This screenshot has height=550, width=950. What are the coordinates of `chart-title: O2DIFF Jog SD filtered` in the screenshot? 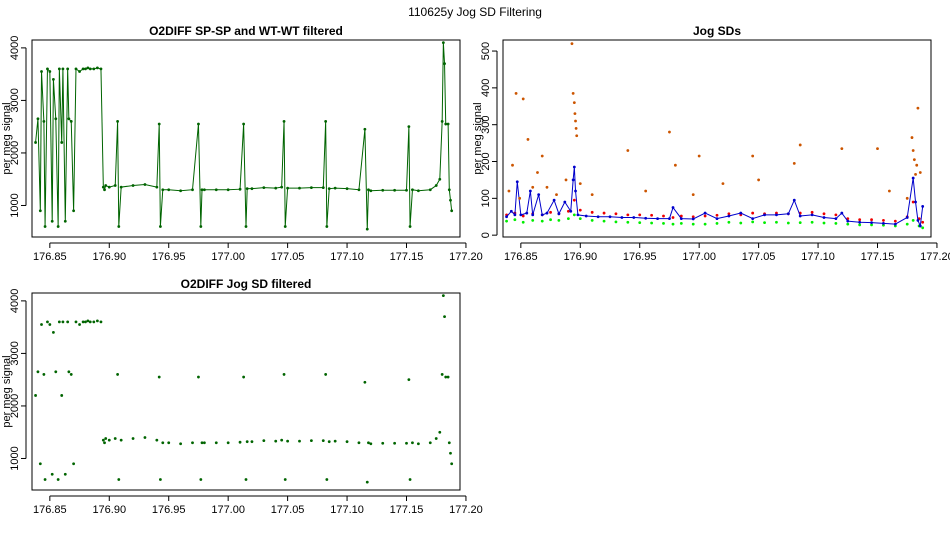 It's located at (246, 284).